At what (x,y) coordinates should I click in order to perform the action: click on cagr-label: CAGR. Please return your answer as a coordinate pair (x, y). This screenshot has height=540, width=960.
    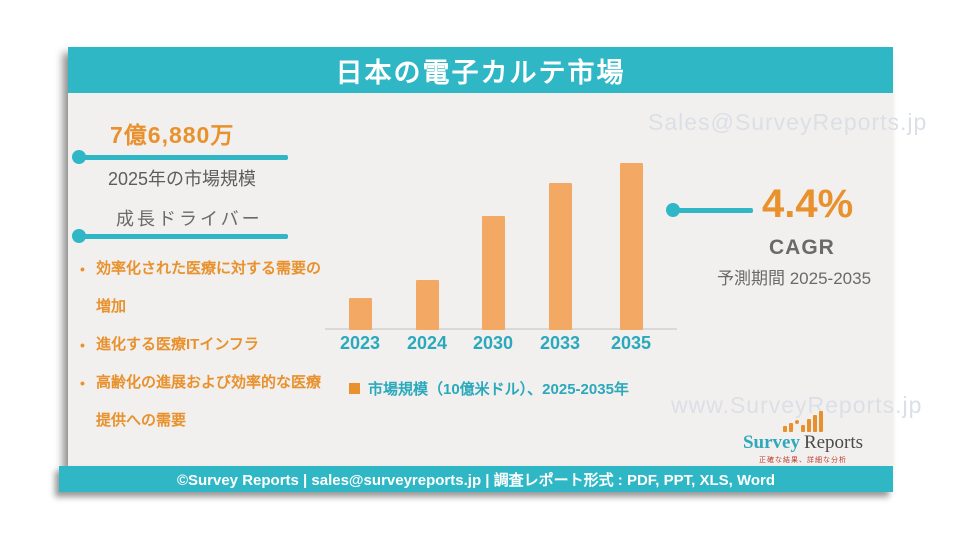
    Looking at the image, I should click on (802, 247).